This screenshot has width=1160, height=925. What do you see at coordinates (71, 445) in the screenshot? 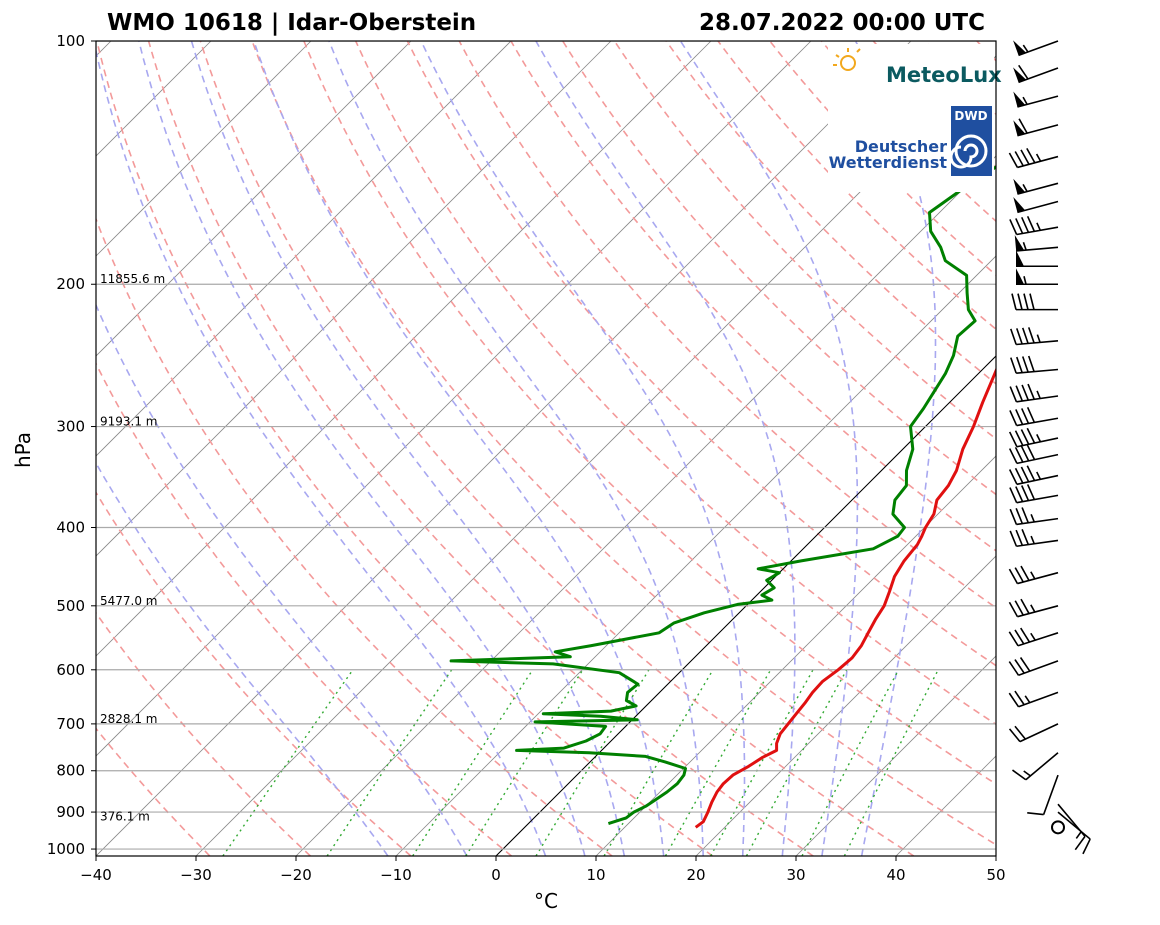
I see `y-axis-ticks: 100 200 300 400 500 600 700 800 900 1000` at bounding box center [71, 445].